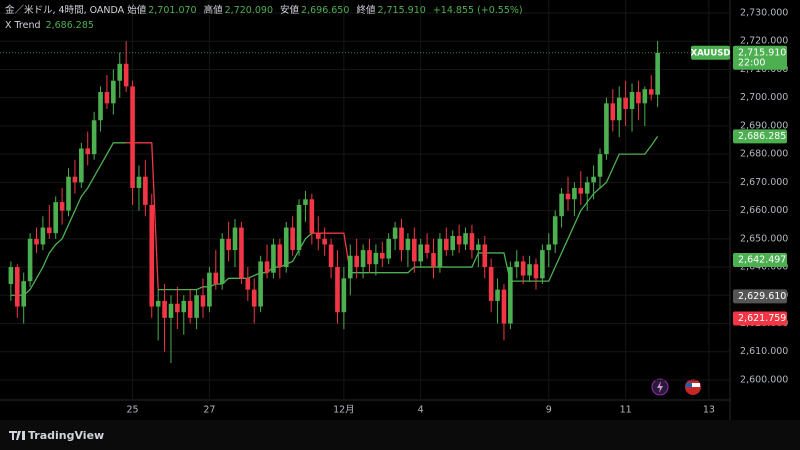 Image resolution: width=800 pixels, height=450 pixels. I want to click on high-value: 2,720.090, so click(248, 10).